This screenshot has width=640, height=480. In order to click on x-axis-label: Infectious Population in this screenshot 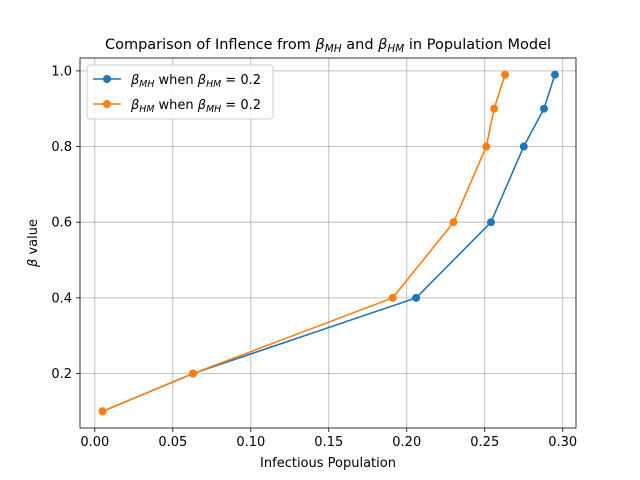, I will do `click(328, 463)`.